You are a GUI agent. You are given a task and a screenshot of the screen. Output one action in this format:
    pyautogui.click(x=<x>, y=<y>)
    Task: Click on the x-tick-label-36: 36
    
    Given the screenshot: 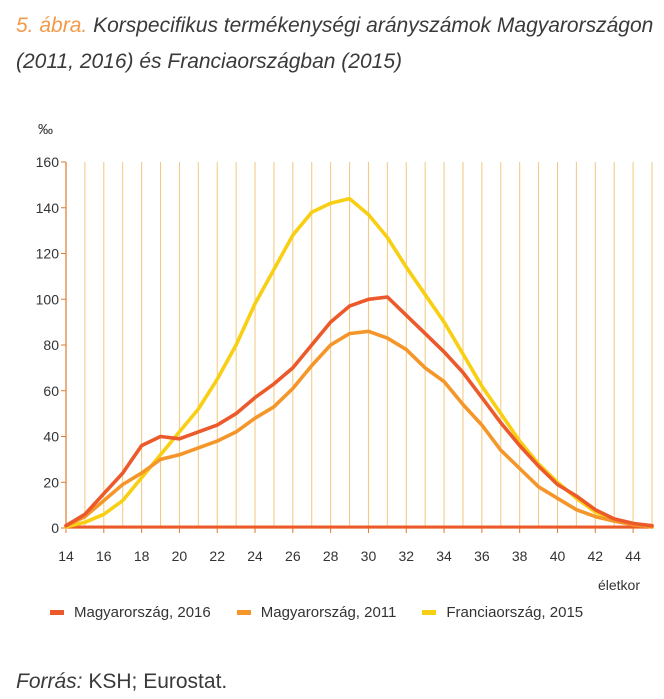 What is the action you would take?
    pyautogui.click(x=482, y=556)
    